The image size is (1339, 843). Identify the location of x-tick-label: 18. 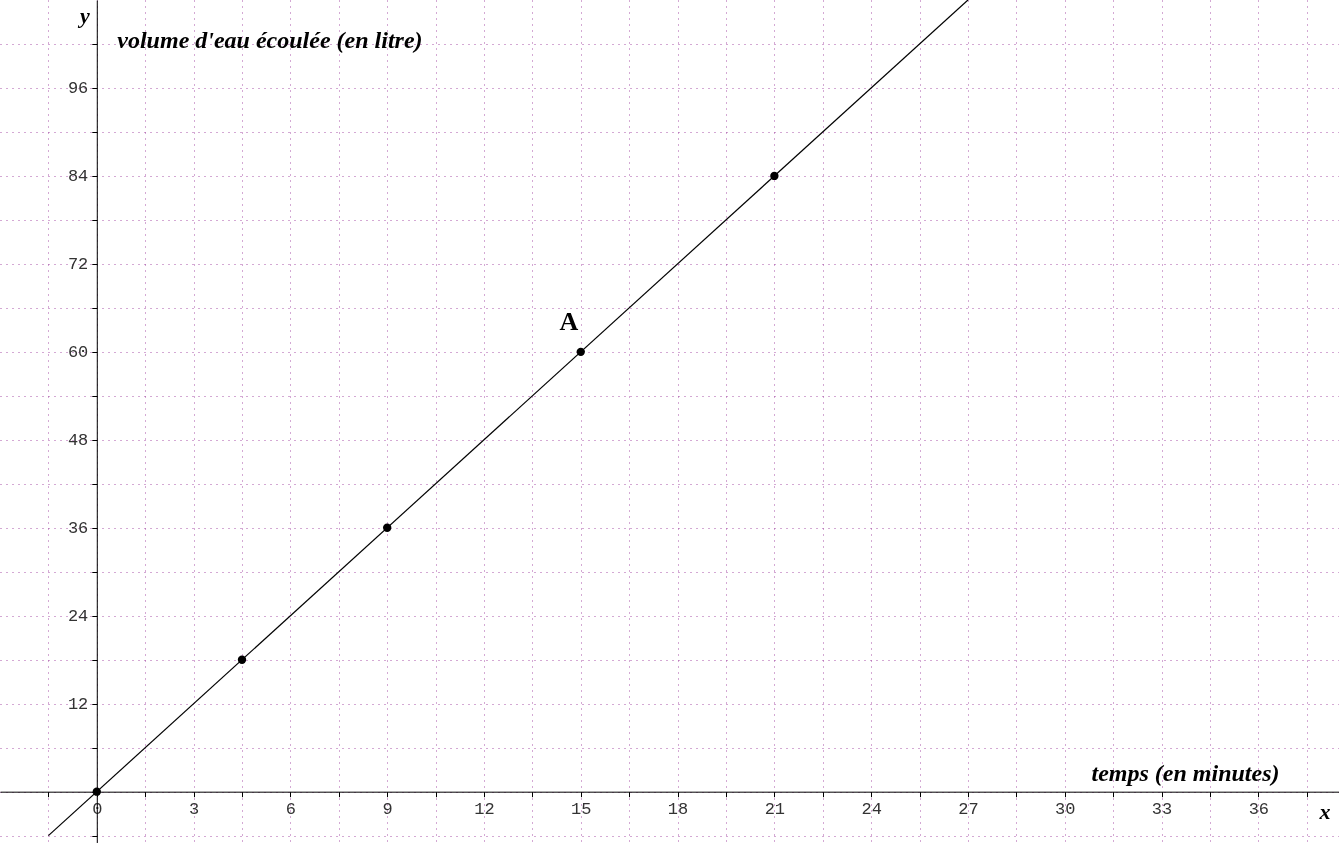
(678, 810).